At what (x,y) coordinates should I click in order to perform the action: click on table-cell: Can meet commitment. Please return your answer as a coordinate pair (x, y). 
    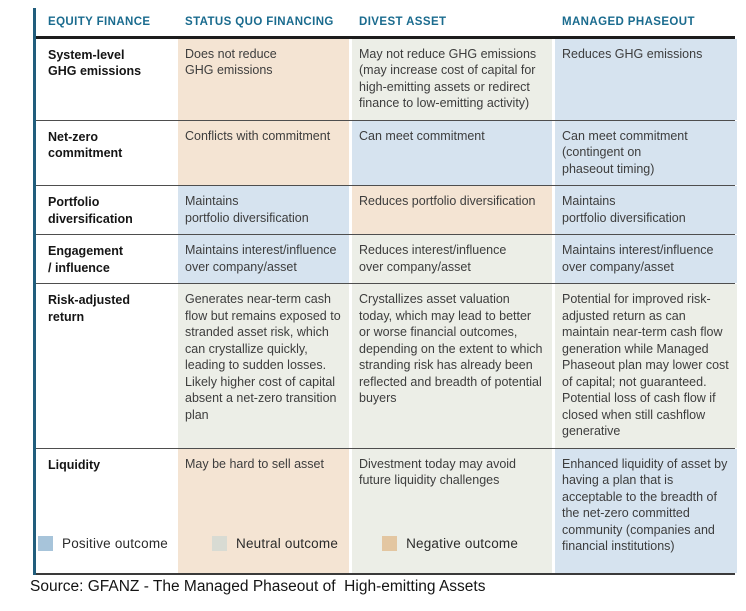
    Looking at the image, I should click on (452, 153).